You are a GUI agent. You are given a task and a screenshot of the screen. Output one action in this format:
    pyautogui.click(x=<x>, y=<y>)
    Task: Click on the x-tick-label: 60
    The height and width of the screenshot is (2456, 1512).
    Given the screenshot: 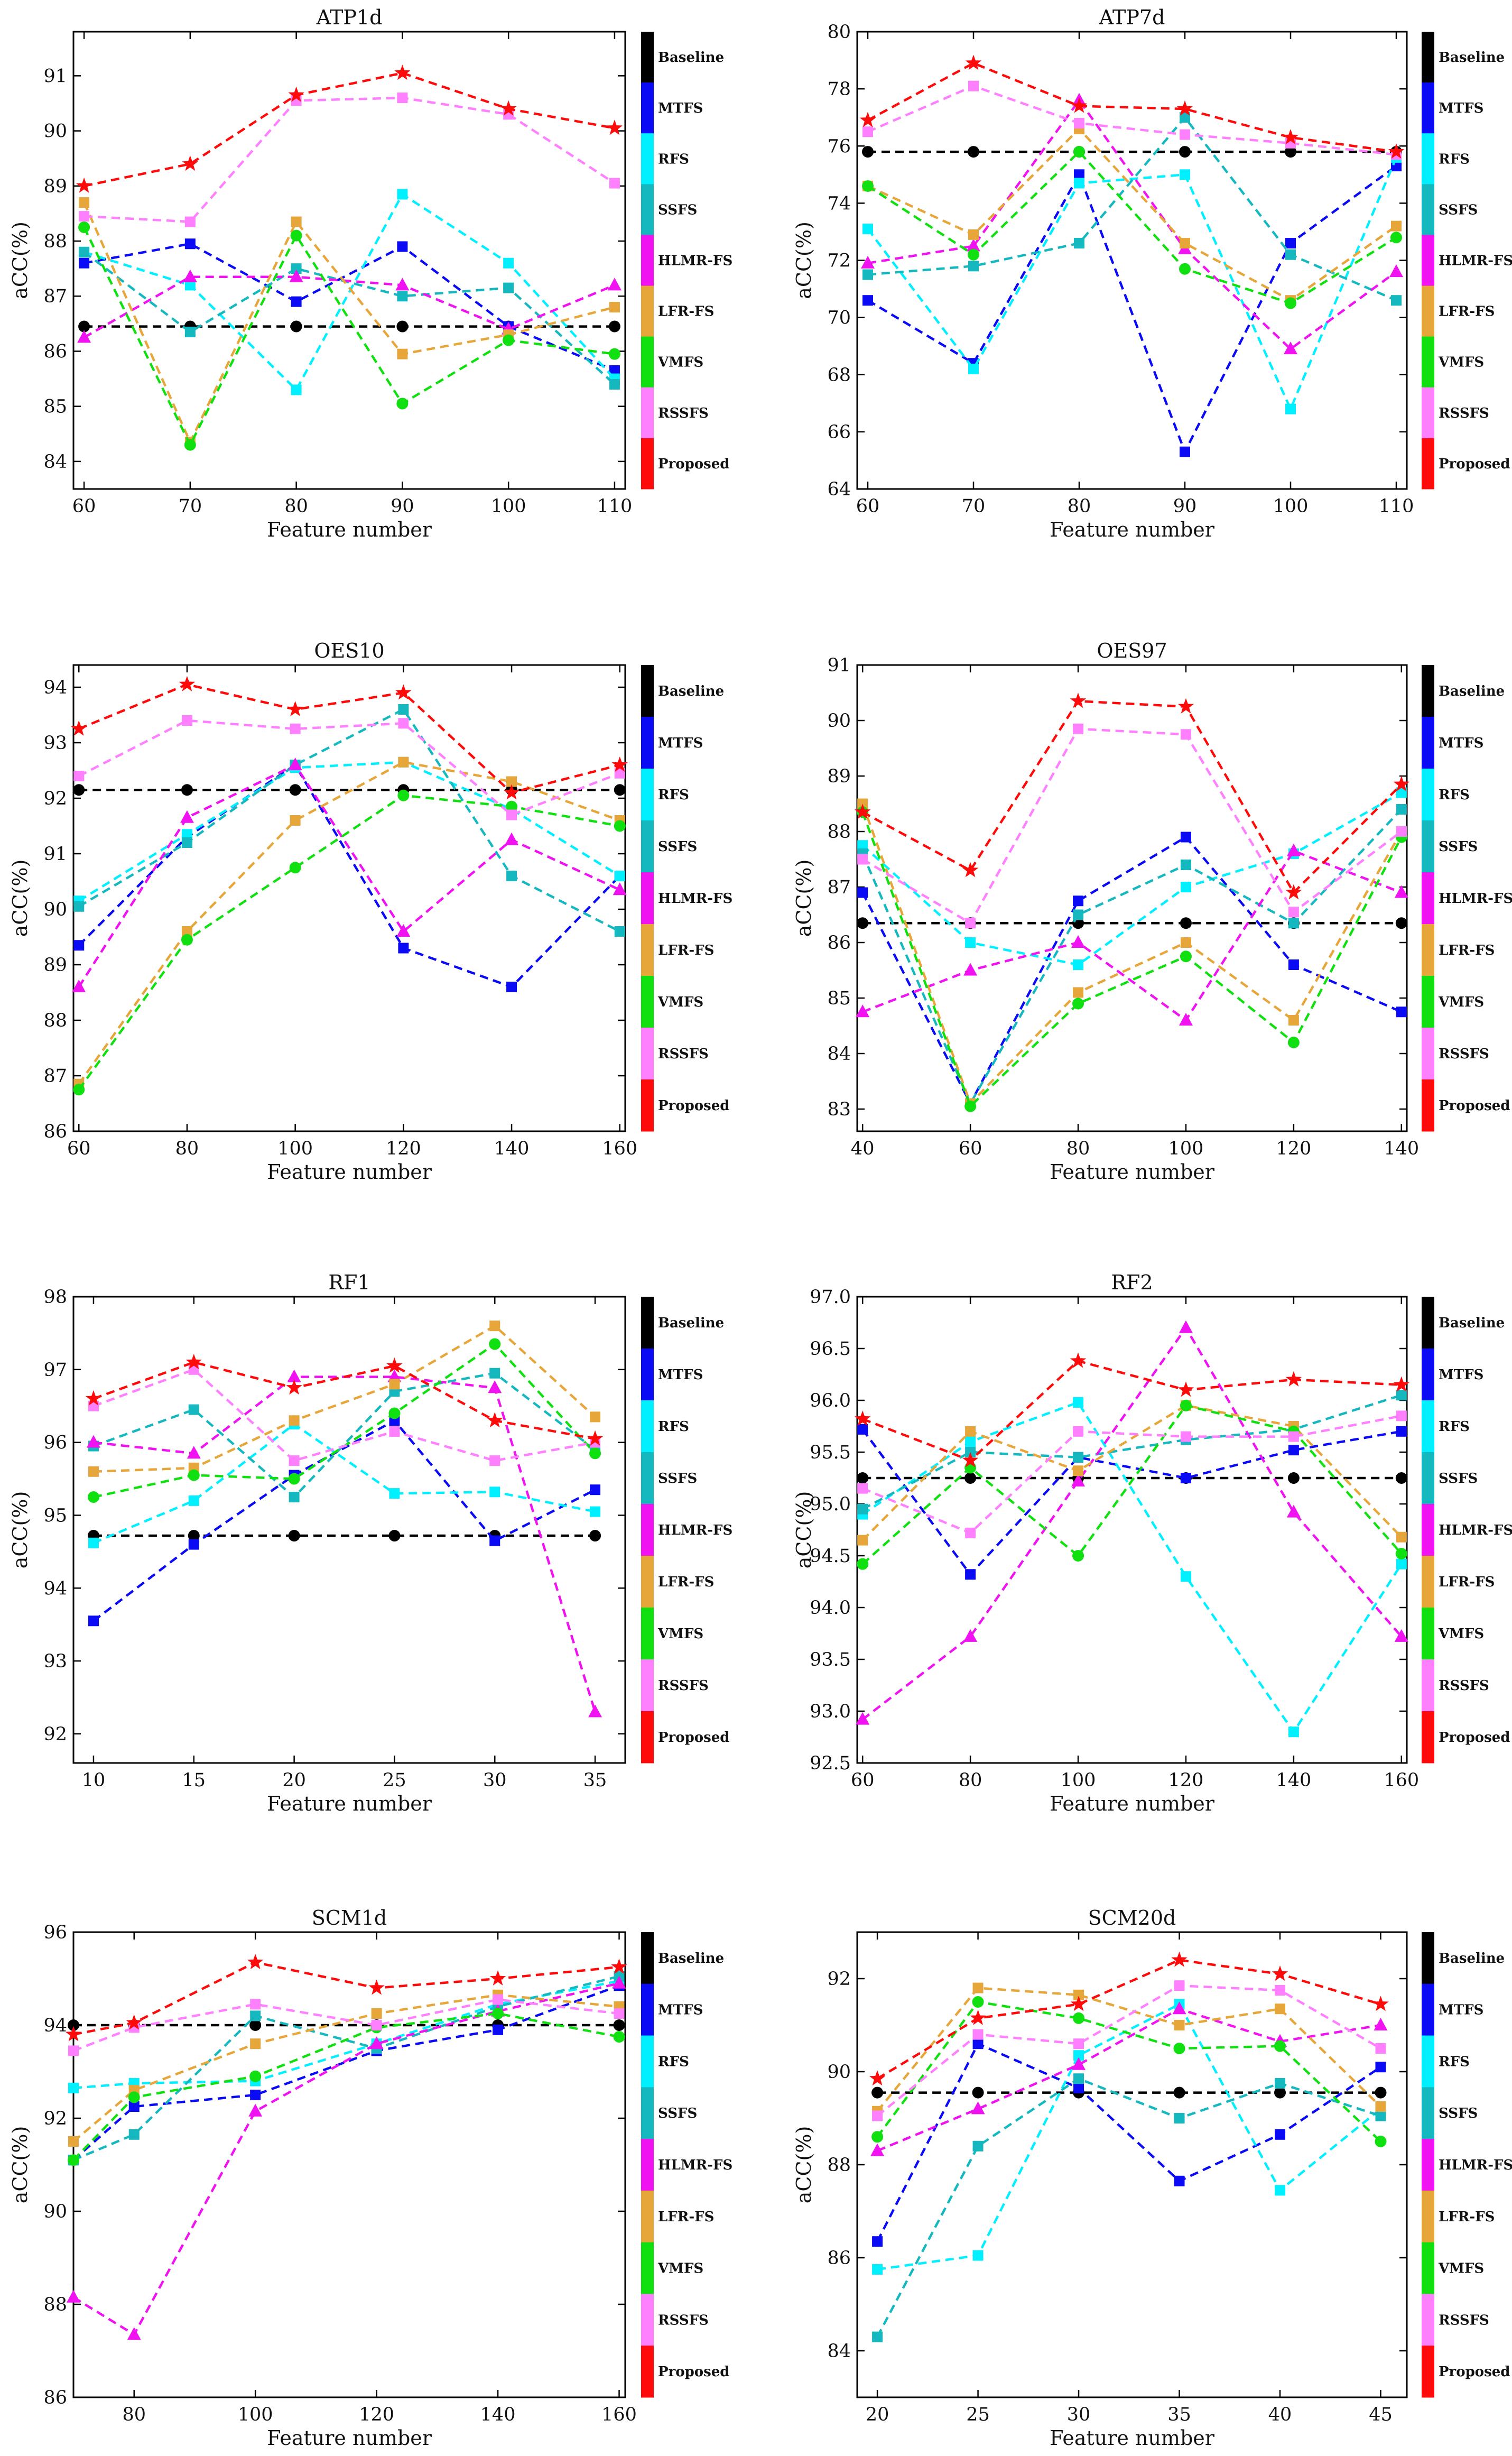 What is the action you would take?
    pyautogui.click(x=84, y=506)
    